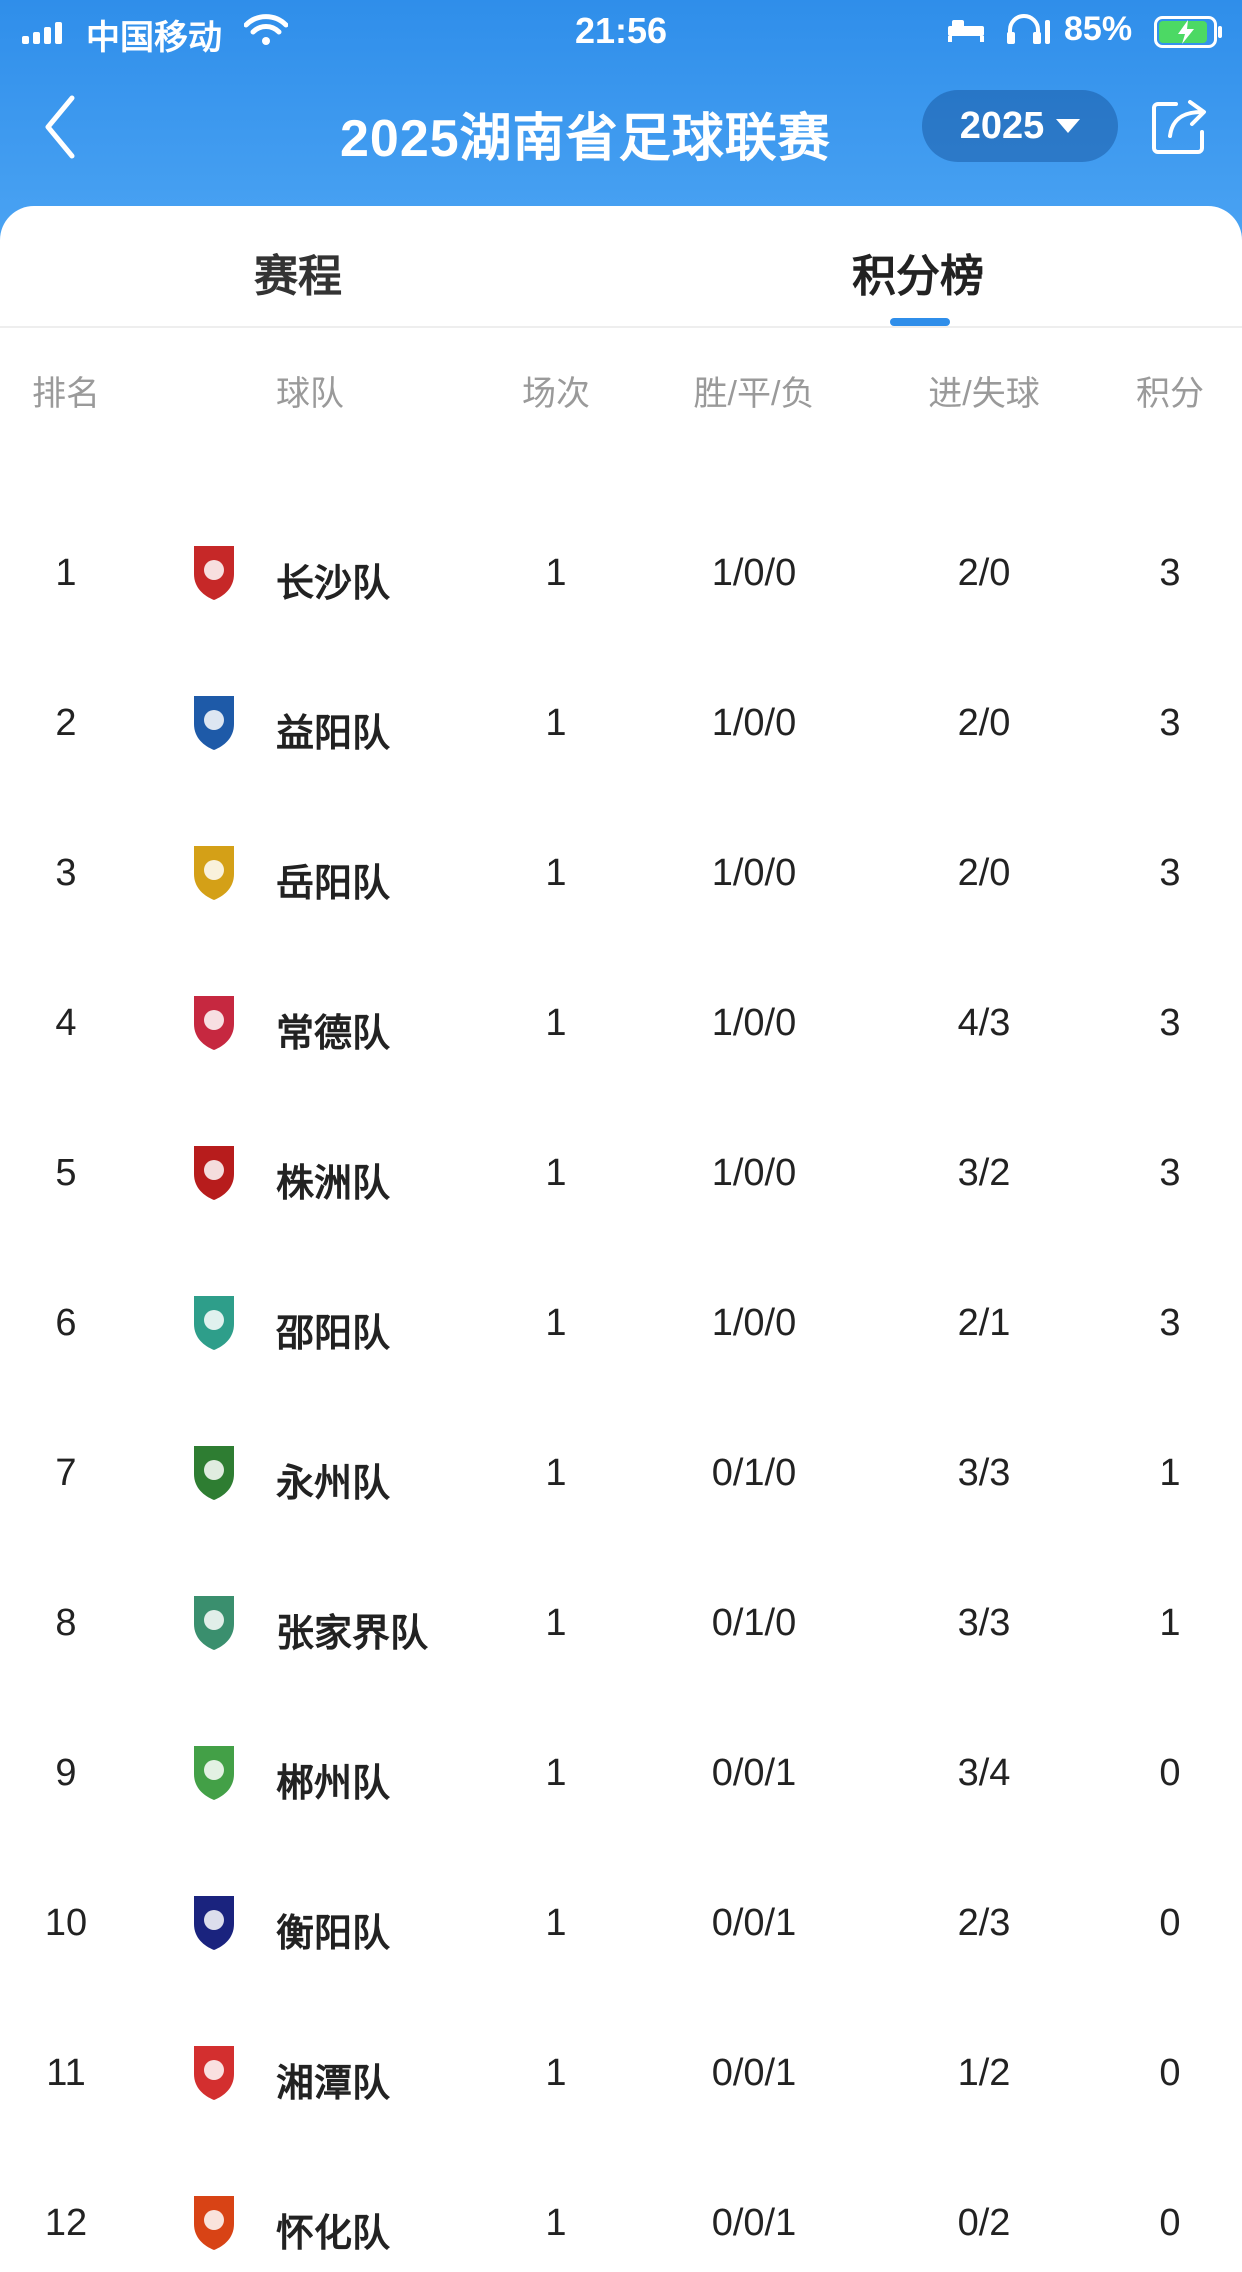 The width and height of the screenshot is (1242, 2272). I want to click on header-wdl: 胜/平/负, so click(754, 394).